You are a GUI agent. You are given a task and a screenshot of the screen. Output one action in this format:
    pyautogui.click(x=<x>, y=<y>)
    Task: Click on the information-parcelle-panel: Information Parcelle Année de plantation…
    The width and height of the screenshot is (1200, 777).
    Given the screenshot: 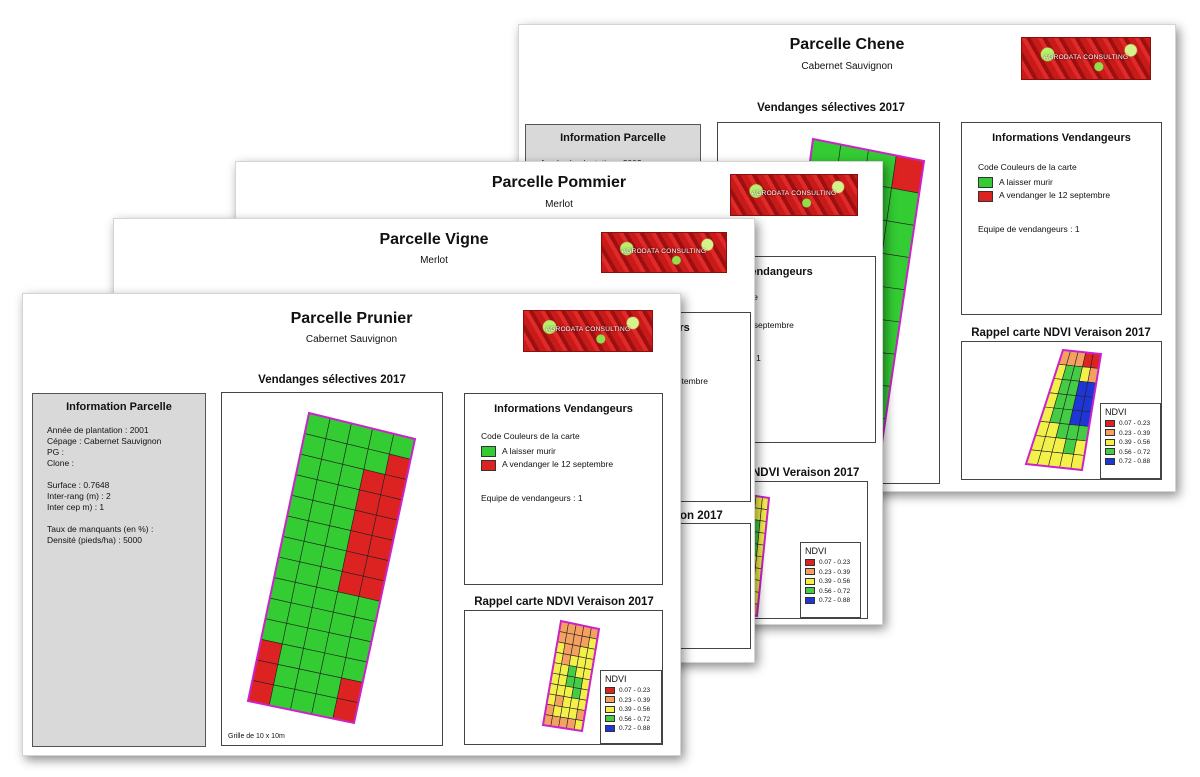 What is the action you would take?
    pyautogui.click(x=119, y=570)
    